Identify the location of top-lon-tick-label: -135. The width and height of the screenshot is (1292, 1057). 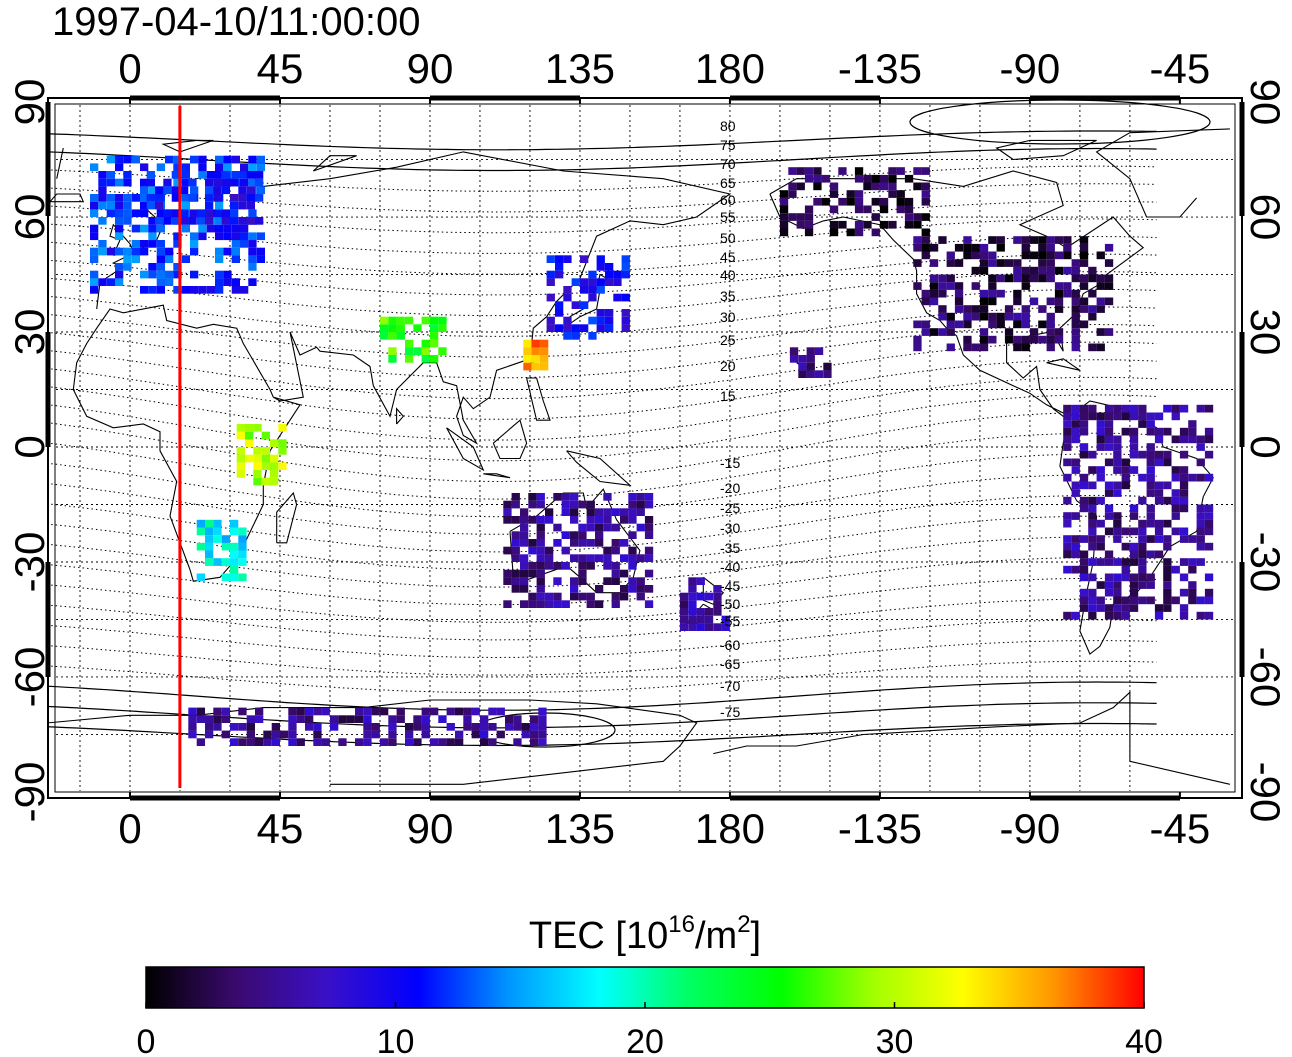
(880, 68).